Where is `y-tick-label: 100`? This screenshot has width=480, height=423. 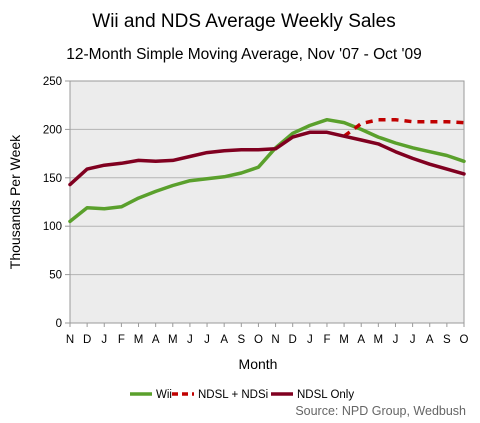 y-tick-label: 100 is located at coordinates (52, 227).